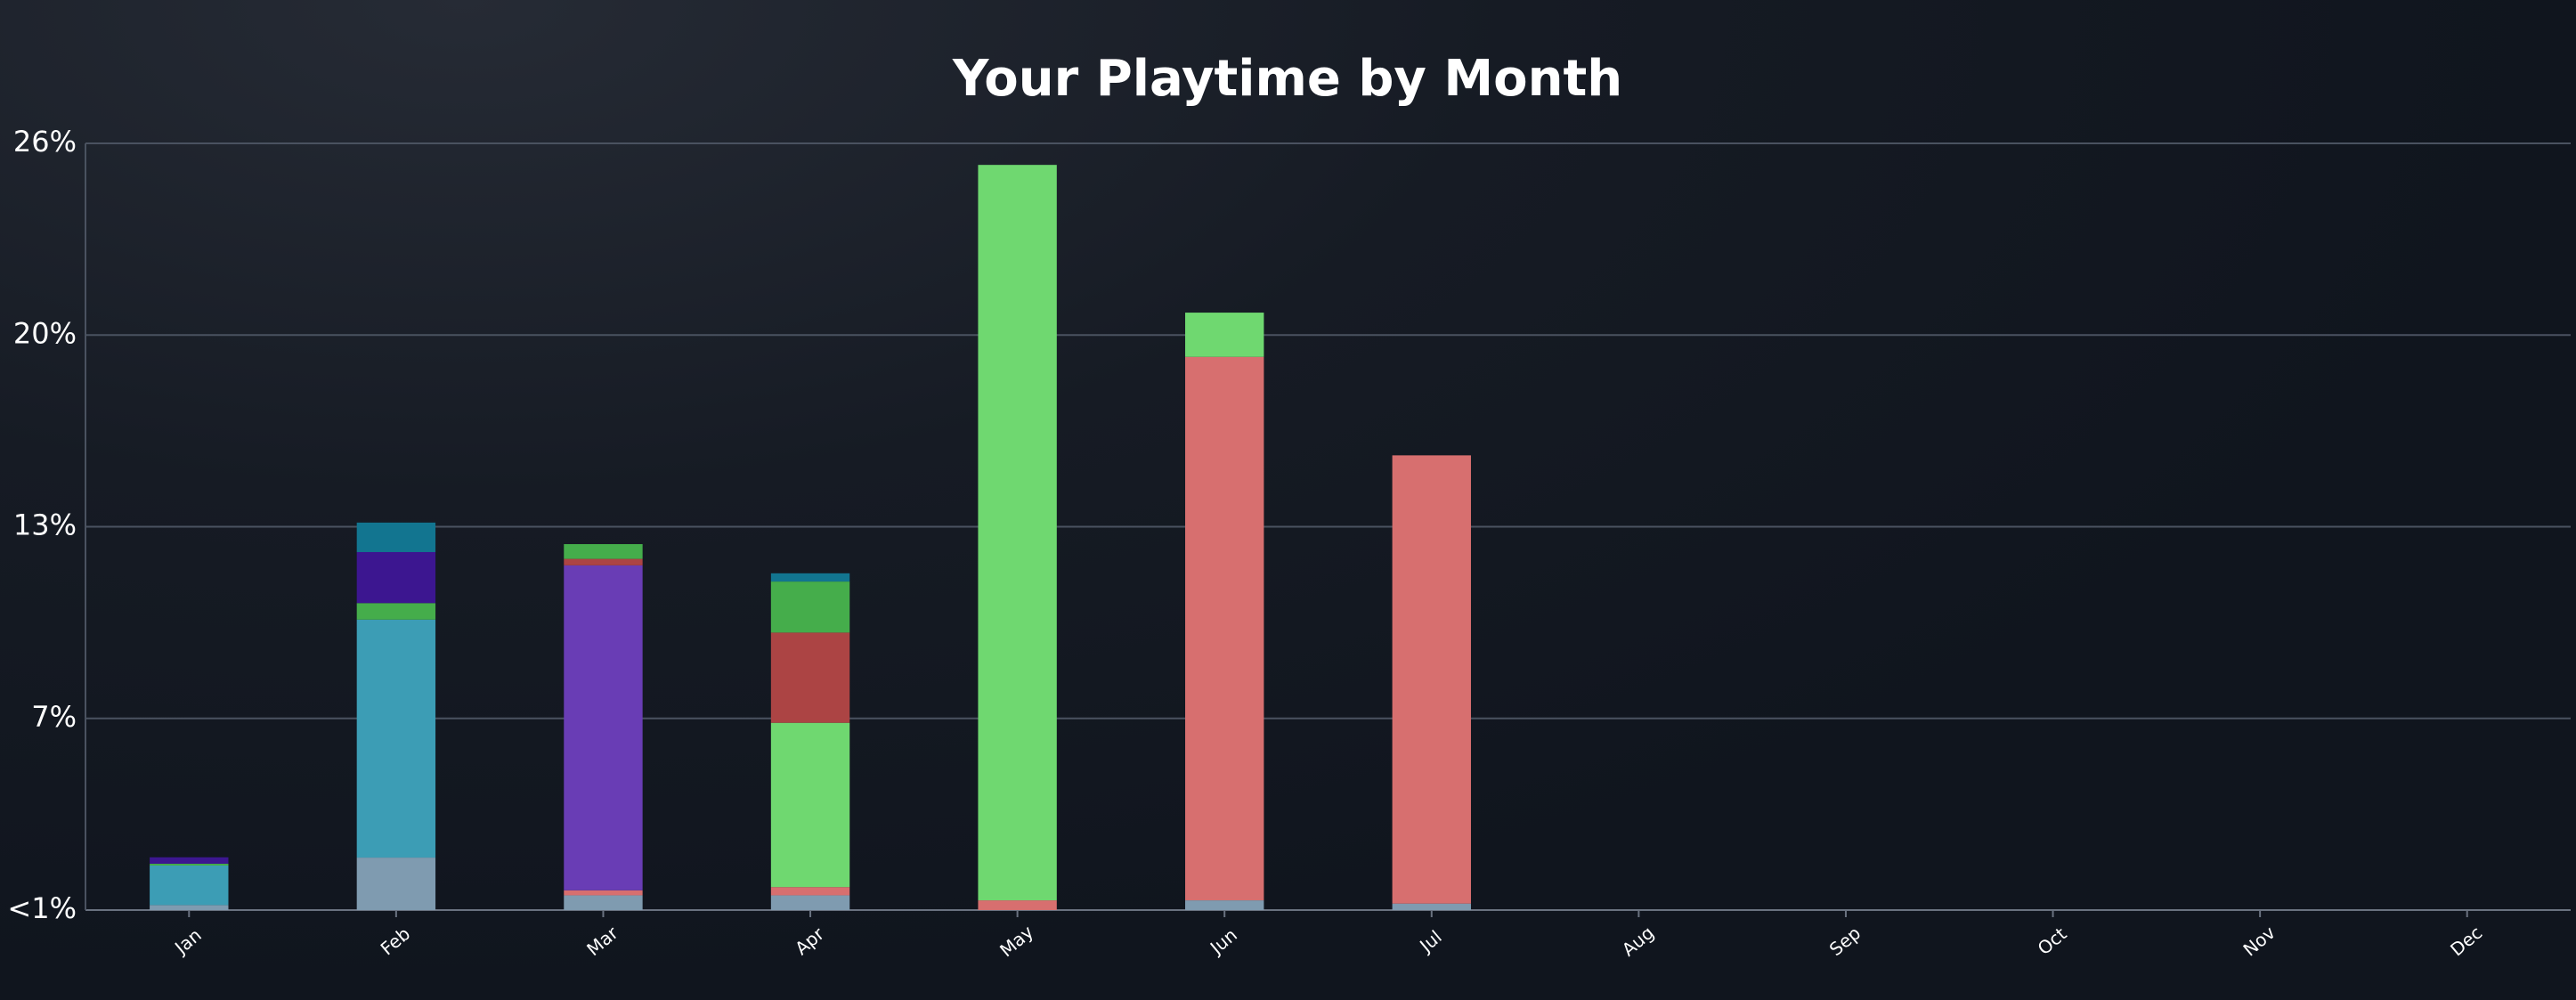  Describe the element at coordinates (1016, 941) in the screenshot. I see `x-tick-label: May` at that location.